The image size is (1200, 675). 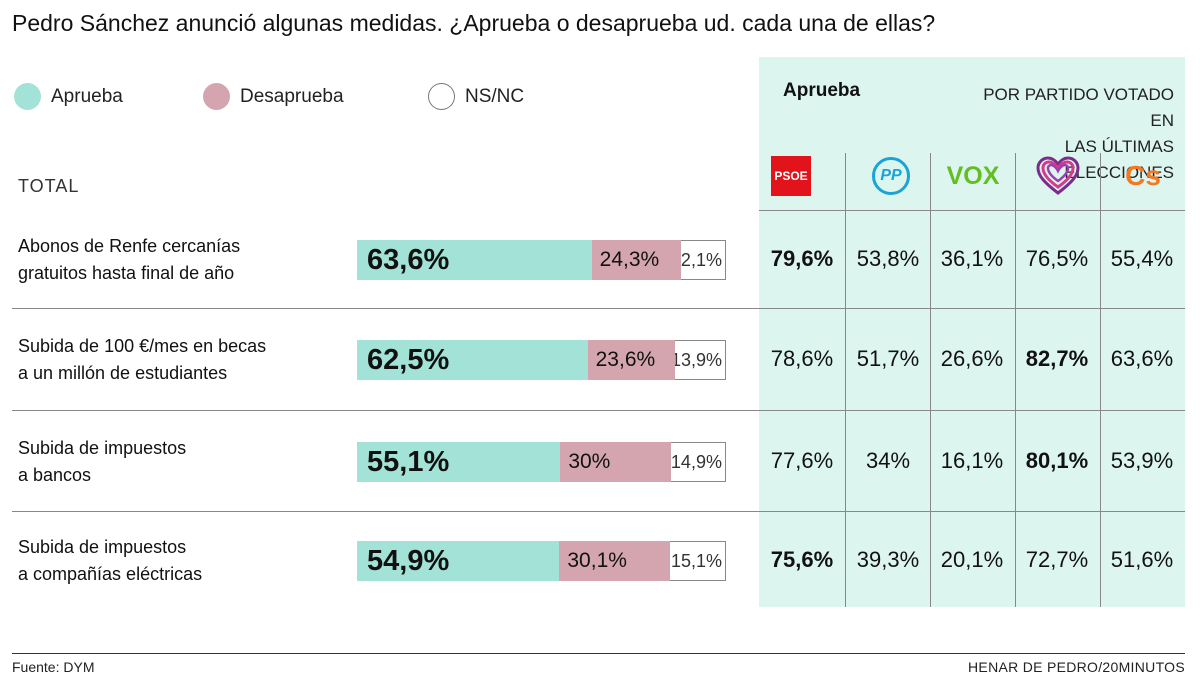 I want to click on legend-disapprove: Desaprueba, so click(x=273, y=96).